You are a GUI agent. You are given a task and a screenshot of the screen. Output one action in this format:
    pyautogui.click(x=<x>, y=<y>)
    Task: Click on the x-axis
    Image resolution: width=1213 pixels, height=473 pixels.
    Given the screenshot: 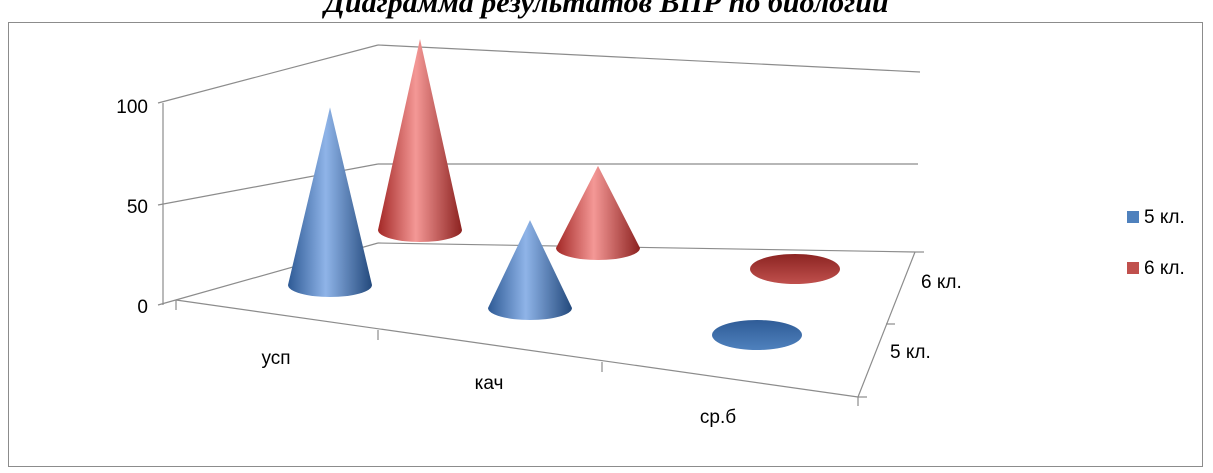 What is the action you would take?
    pyautogui.click(x=517, y=348)
    